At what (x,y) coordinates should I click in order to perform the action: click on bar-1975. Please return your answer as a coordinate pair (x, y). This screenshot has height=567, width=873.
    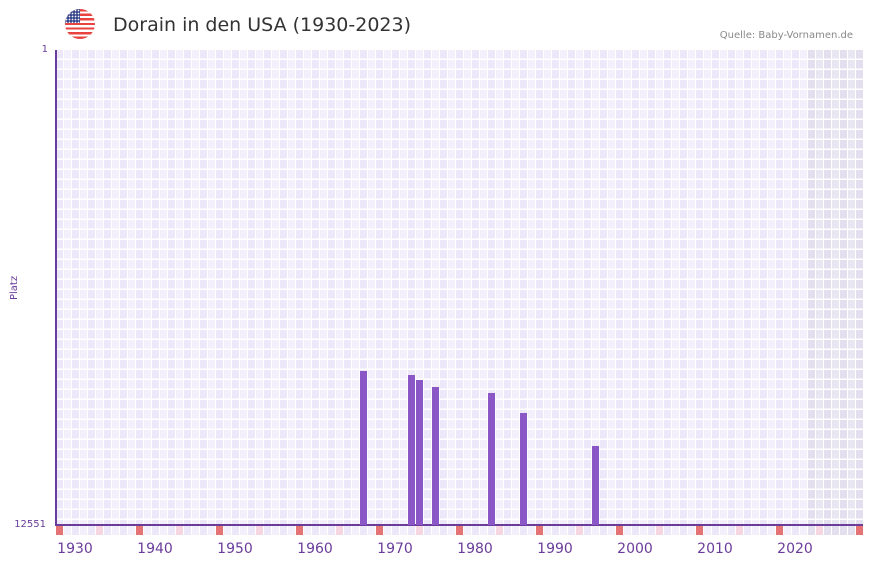
    Looking at the image, I should click on (435, 456).